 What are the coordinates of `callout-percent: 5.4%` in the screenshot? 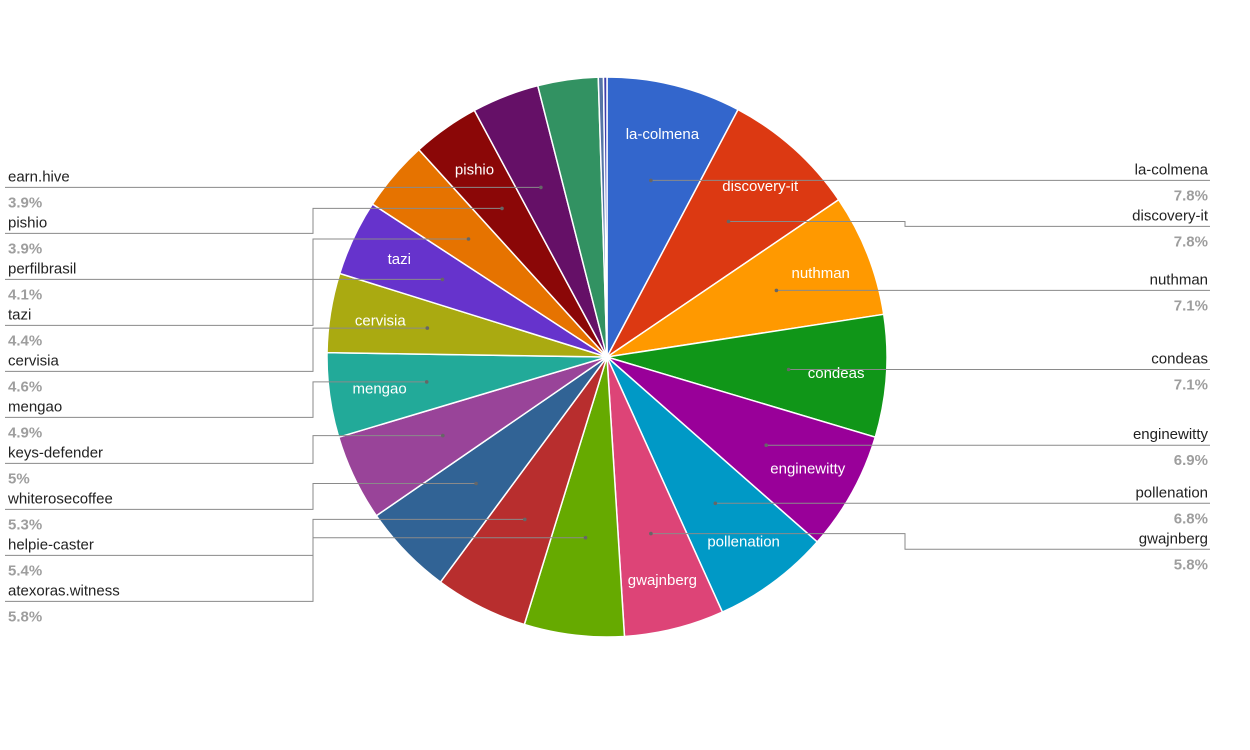 It's located at (25, 570).